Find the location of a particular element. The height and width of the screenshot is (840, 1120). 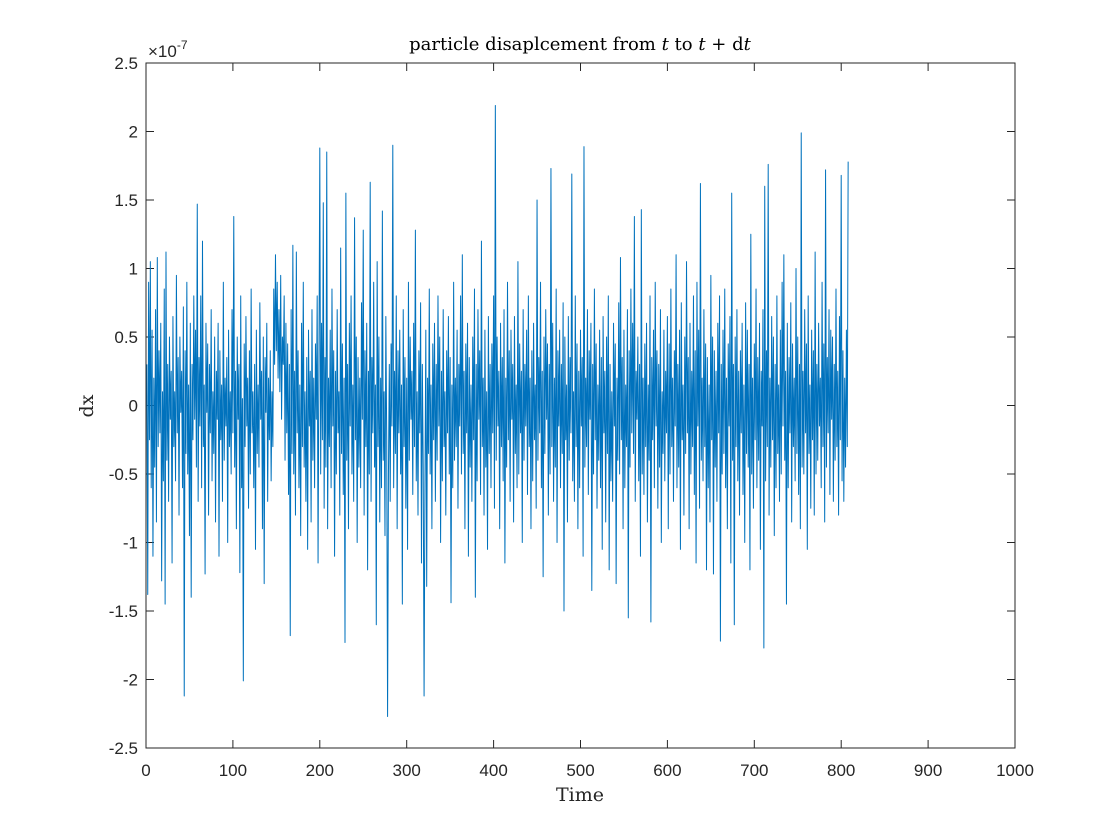

chart-title: particle disaplcement from t to t + dt is located at coordinates (580, 44).